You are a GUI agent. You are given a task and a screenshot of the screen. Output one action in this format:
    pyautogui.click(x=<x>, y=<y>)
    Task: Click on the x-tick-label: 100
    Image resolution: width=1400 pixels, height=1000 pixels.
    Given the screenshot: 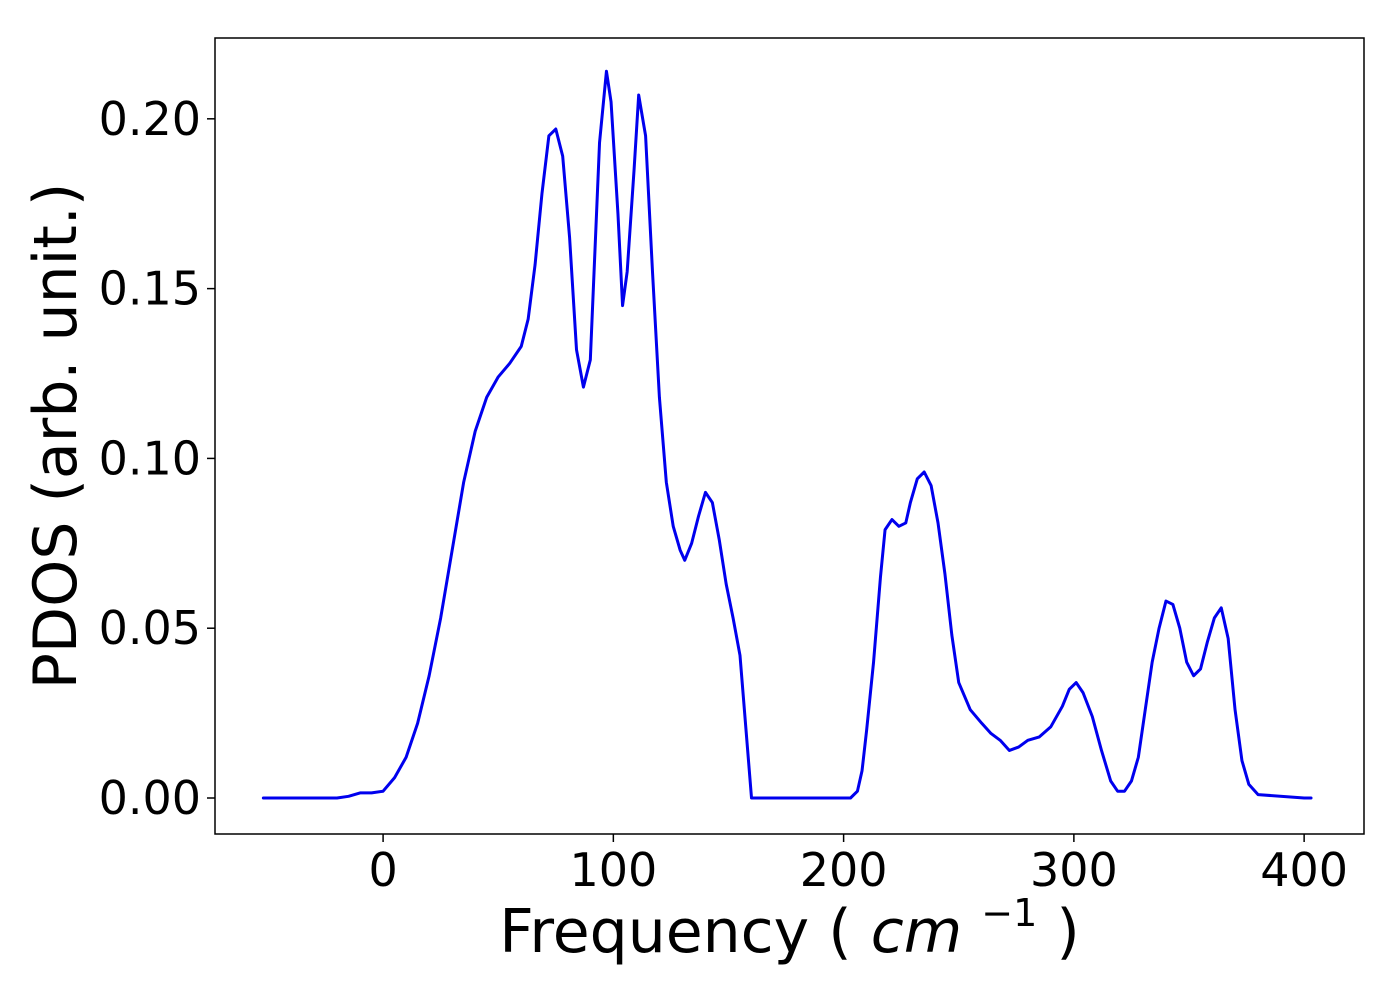 What is the action you would take?
    pyautogui.click(x=613, y=870)
    